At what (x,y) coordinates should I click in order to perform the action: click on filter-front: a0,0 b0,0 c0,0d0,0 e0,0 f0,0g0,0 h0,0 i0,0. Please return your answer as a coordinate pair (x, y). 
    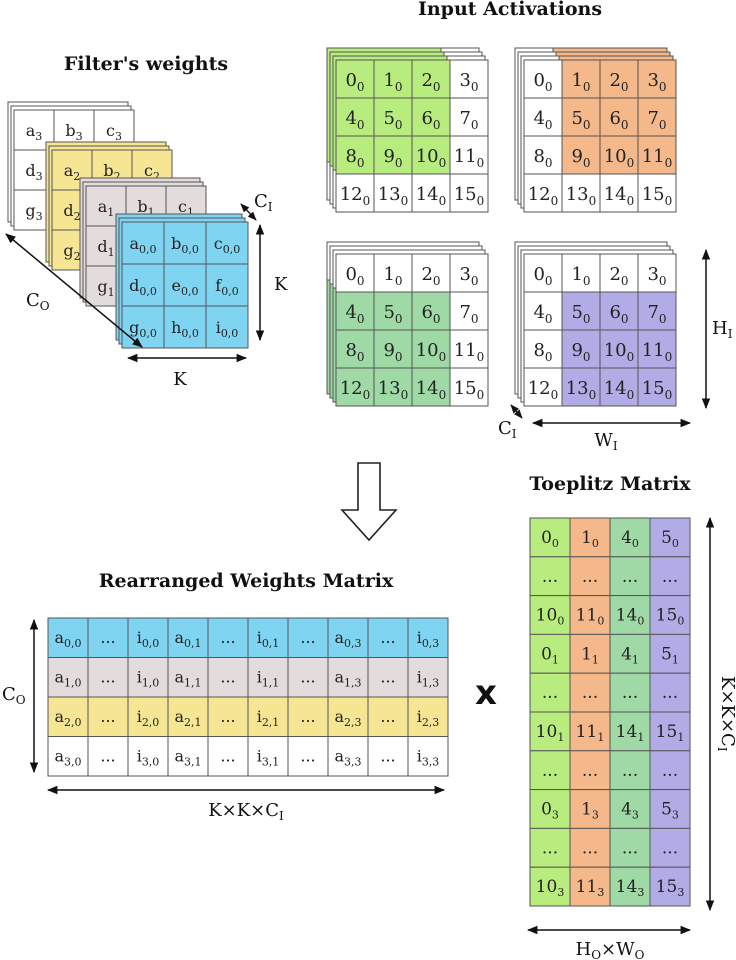
    Looking at the image, I should click on (182, 281).